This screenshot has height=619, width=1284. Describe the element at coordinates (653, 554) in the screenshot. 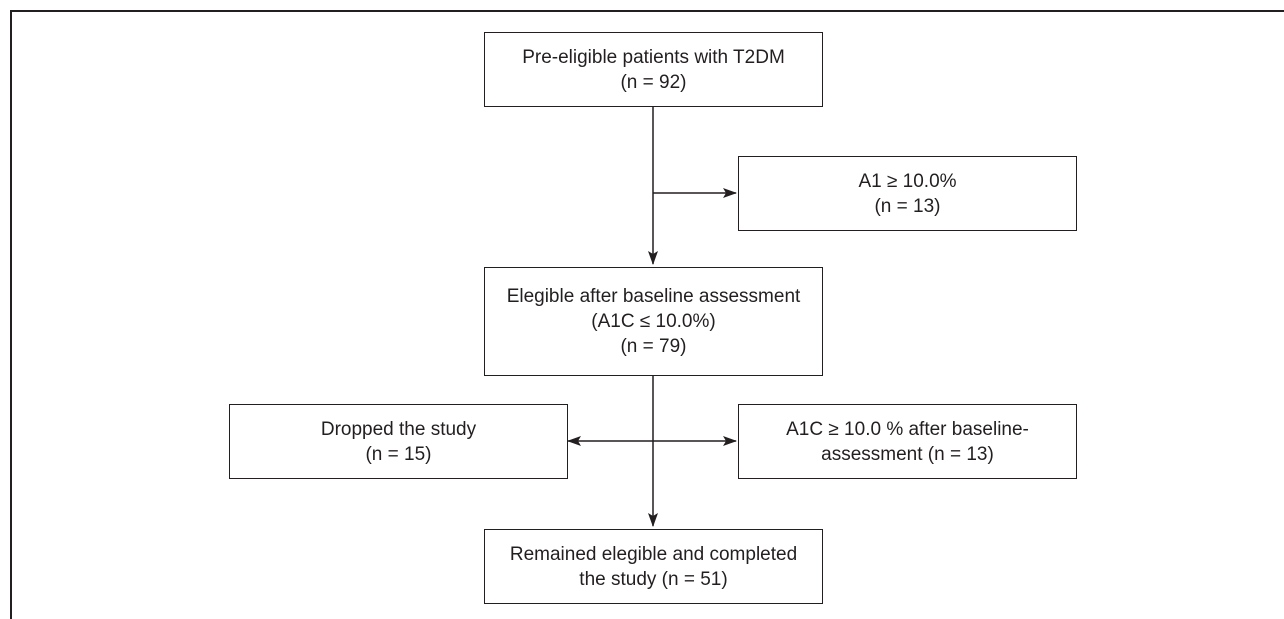

I see `box-completed-line1: Remained elegible and completed` at that location.